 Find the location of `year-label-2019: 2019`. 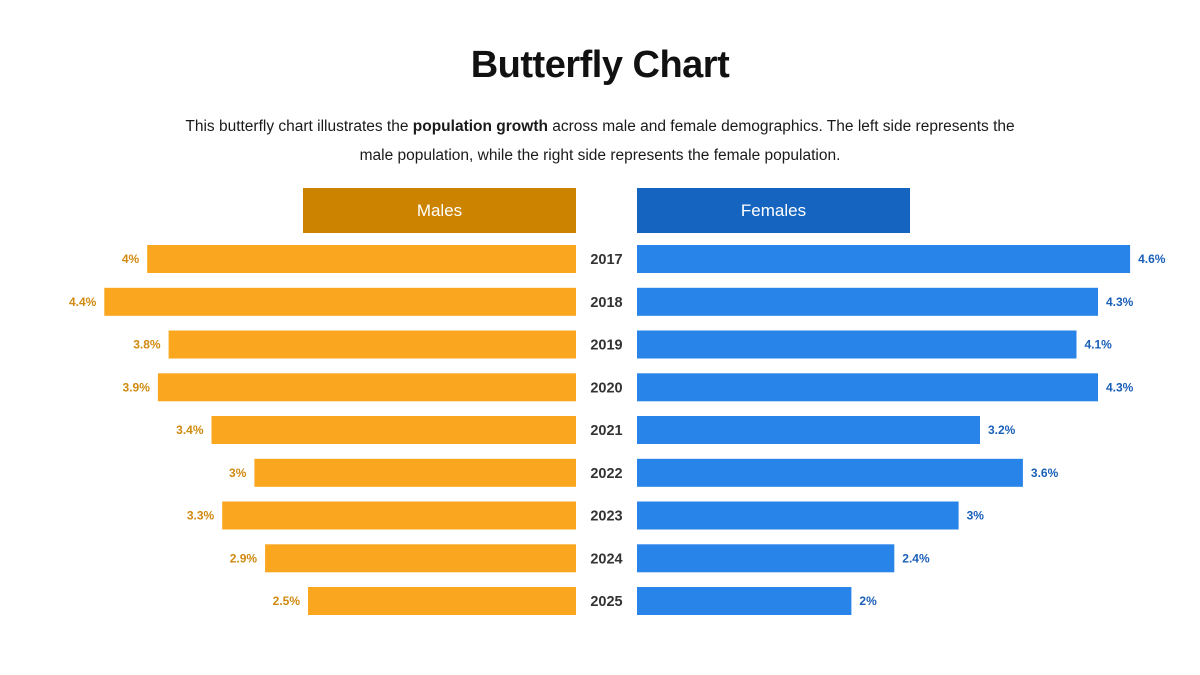

year-label-2019: 2019 is located at coordinates (606, 346).